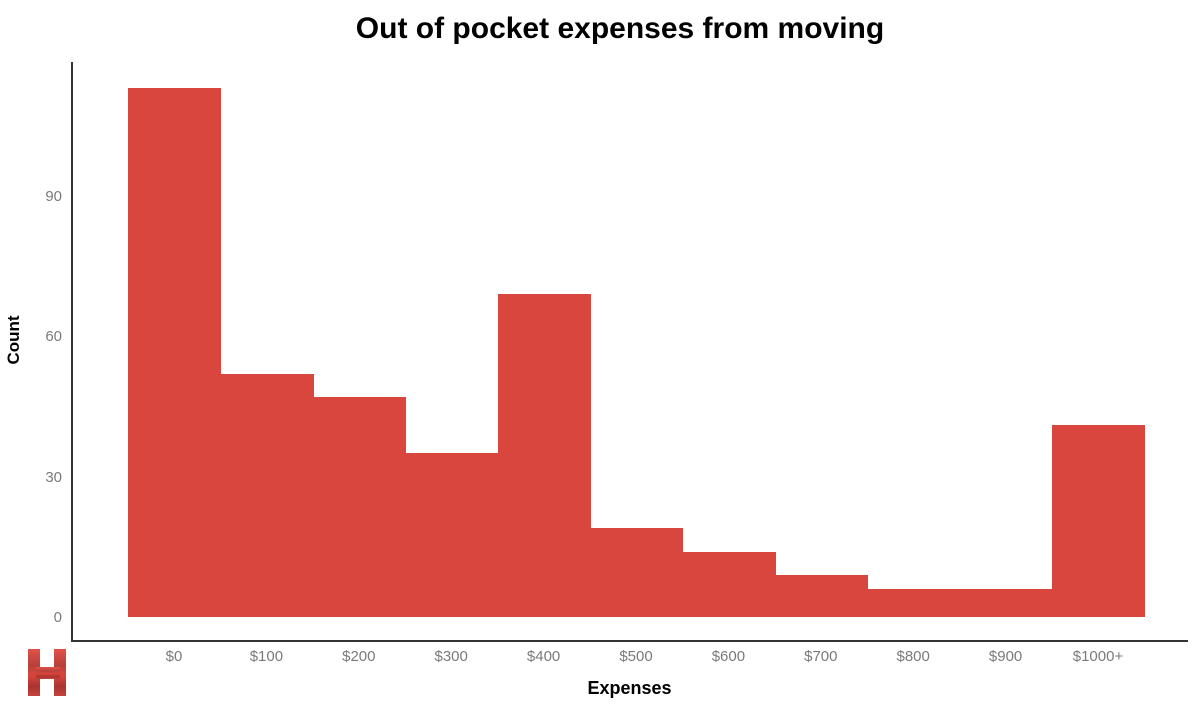 This screenshot has width=1200, height=708. I want to click on y-axis-line, so click(72, 352).